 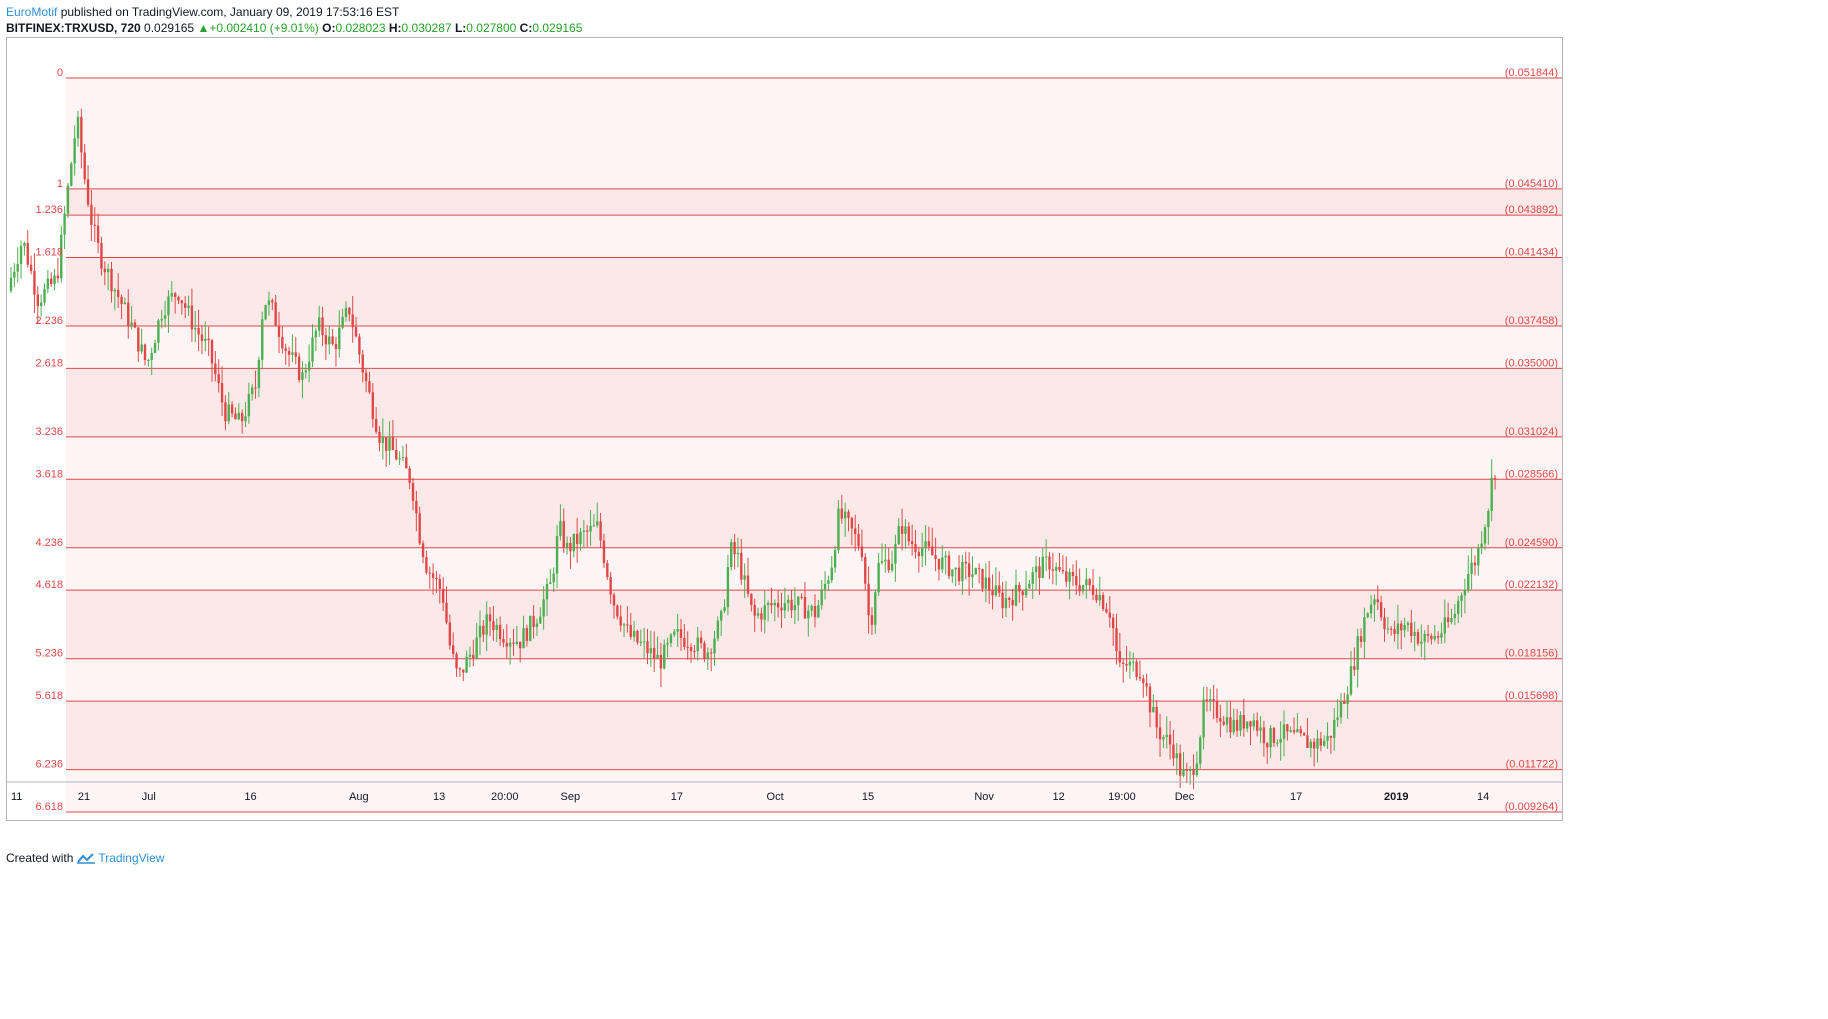 What do you see at coordinates (439, 797) in the screenshot?
I see `x-tick-label: 13` at bounding box center [439, 797].